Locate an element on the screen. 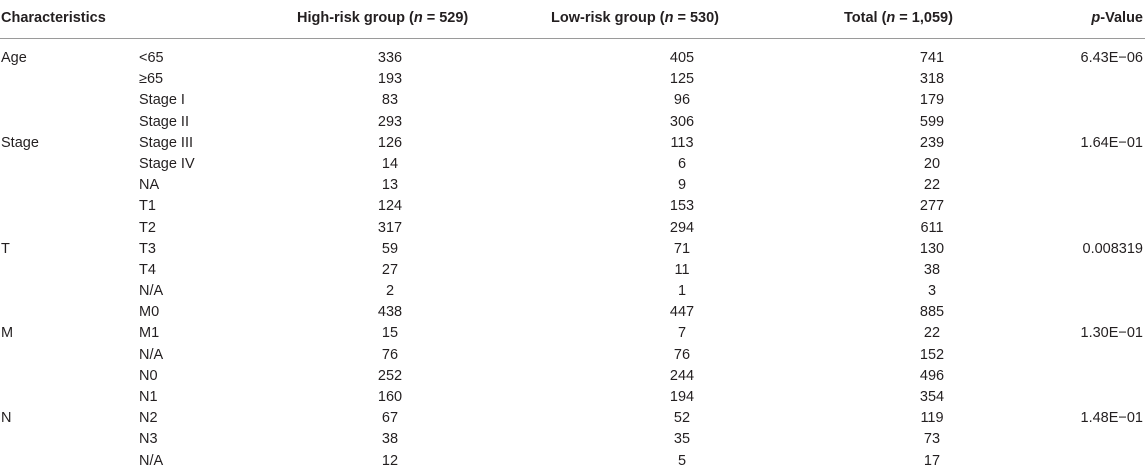 The width and height of the screenshot is (1145, 472). table-row: N/A 2 1 3 is located at coordinates (572, 290).